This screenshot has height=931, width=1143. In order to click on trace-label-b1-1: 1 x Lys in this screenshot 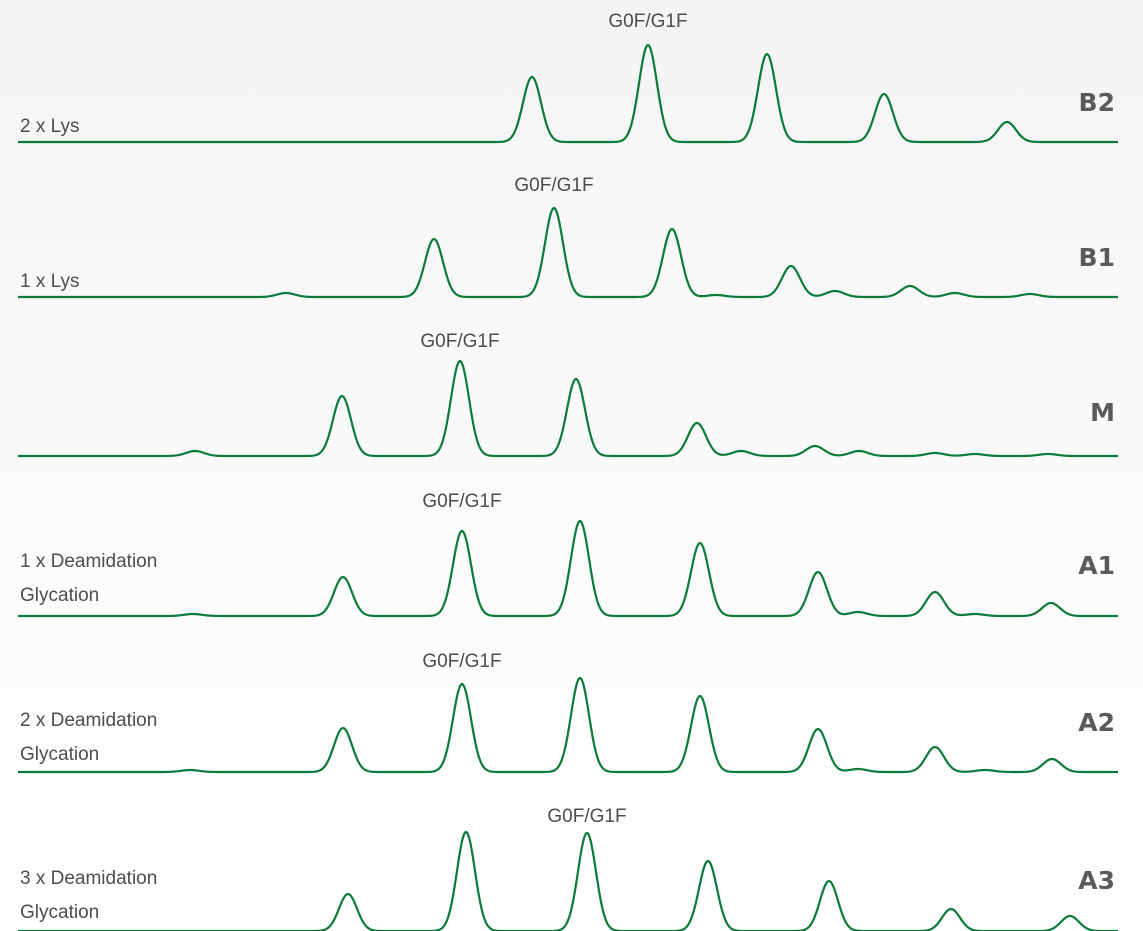, I will do `click(50, 281)`.